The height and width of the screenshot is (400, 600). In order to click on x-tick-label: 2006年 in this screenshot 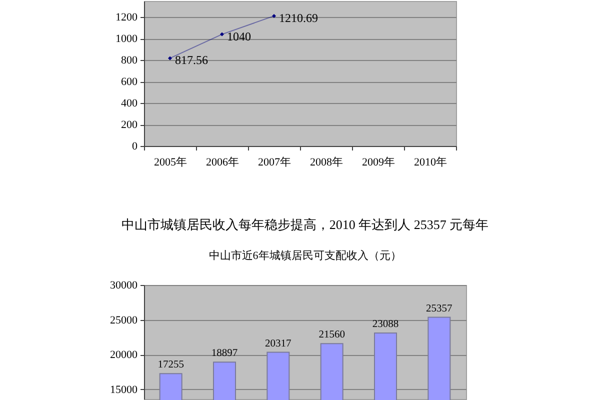, I will do `click(222, 162)`.